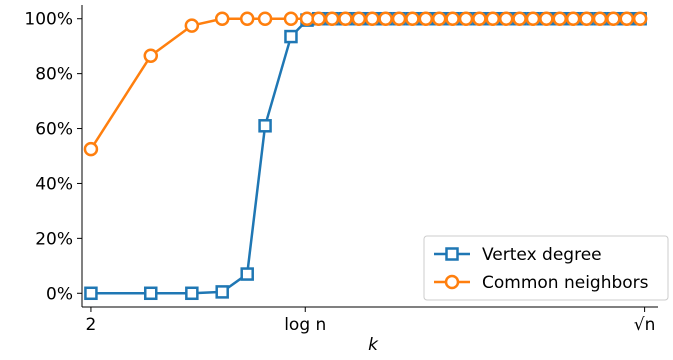 This screenshot has width=673, height=360. Describe the element at coordinates (305, 325) in the screenshot. I see `x-tick-label: log n` at that location.